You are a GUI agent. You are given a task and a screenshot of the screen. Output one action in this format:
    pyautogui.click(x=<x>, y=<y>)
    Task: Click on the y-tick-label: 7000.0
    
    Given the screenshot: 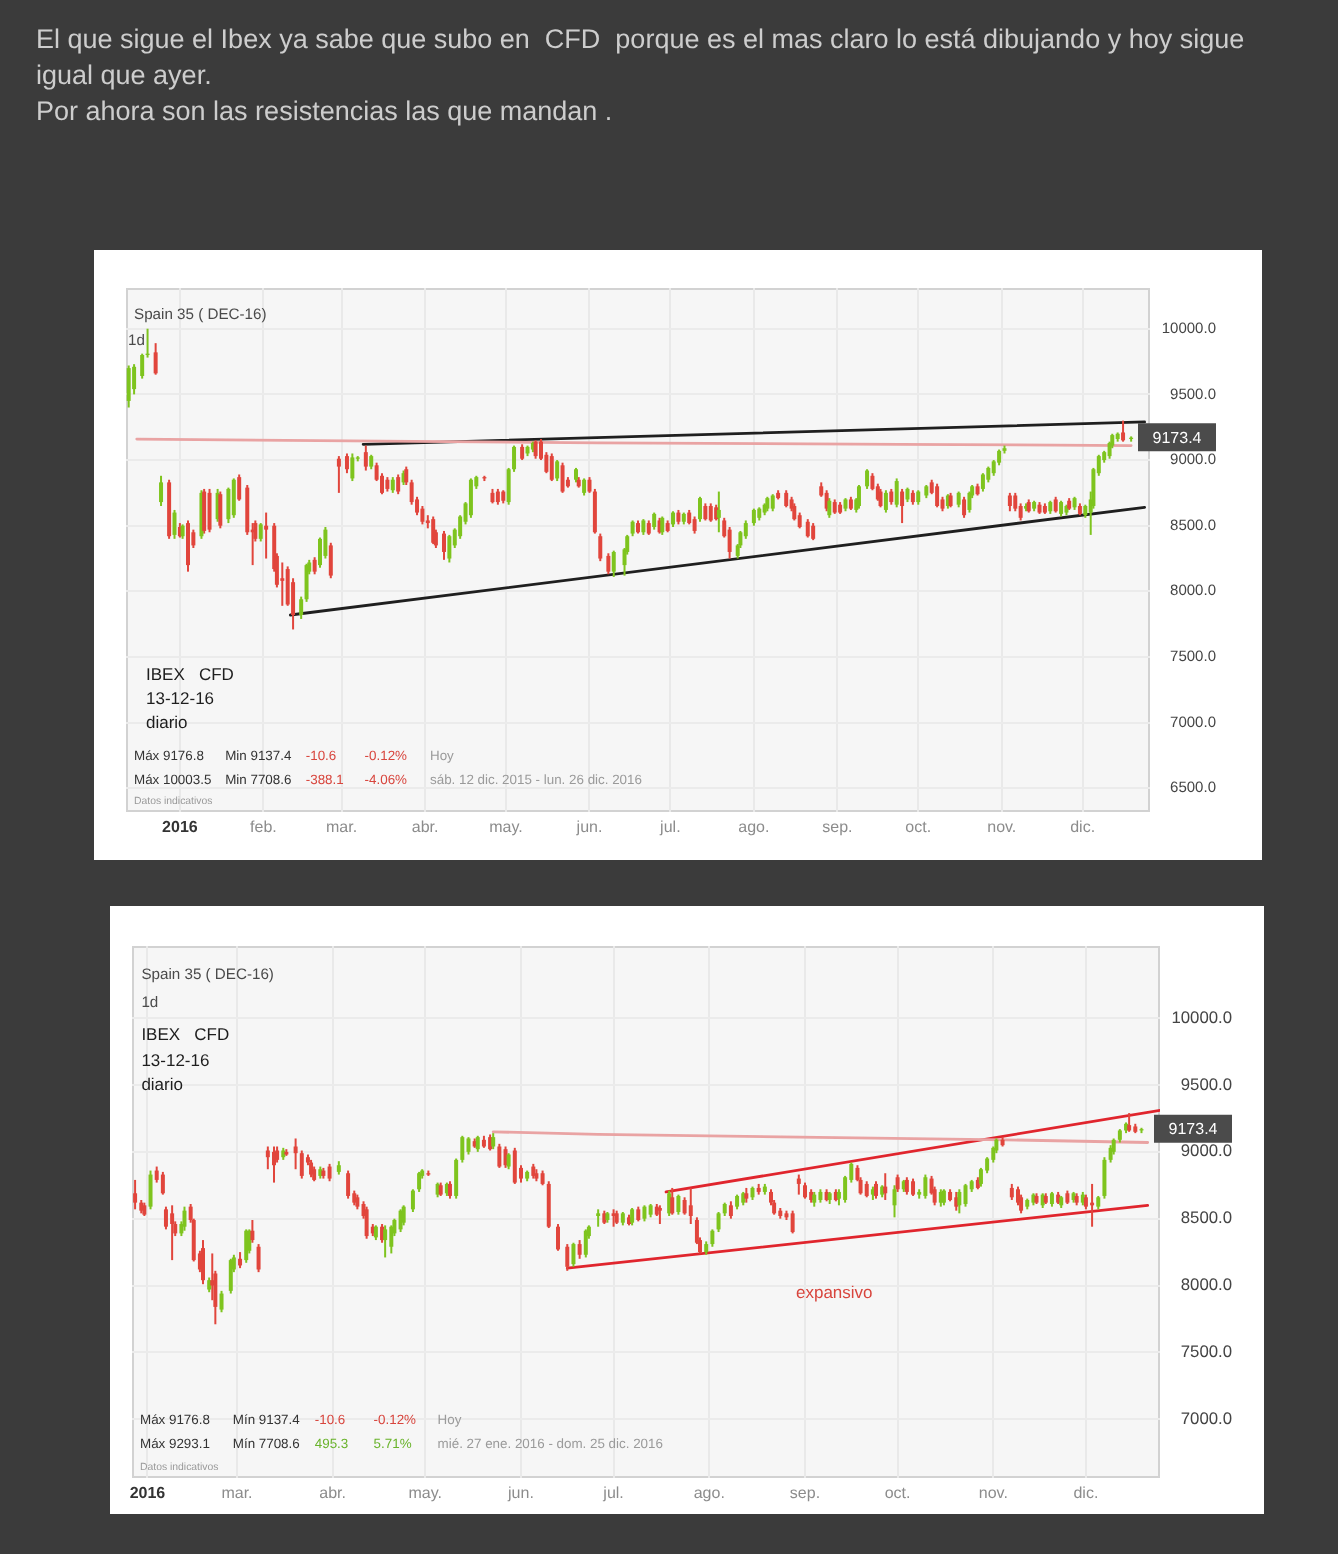 What is the action you would take?
    pyautogui.click(x=1206, y=1417)
    